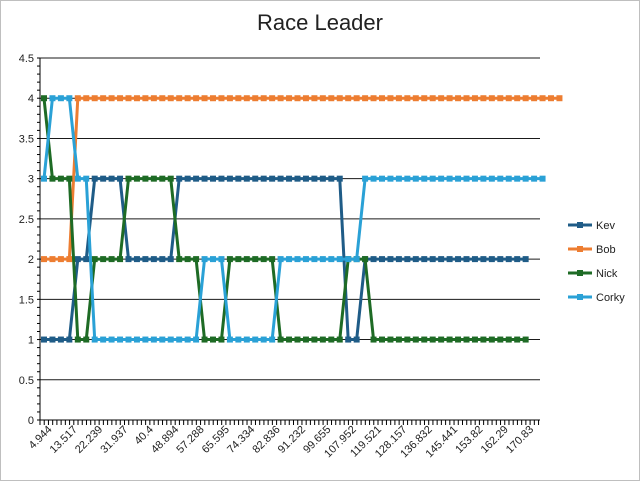 The image size is (640, 481). Describe the element at coordinates (26, 220) in the screenshot. I see `y-tick-label: 2.5` at that location.